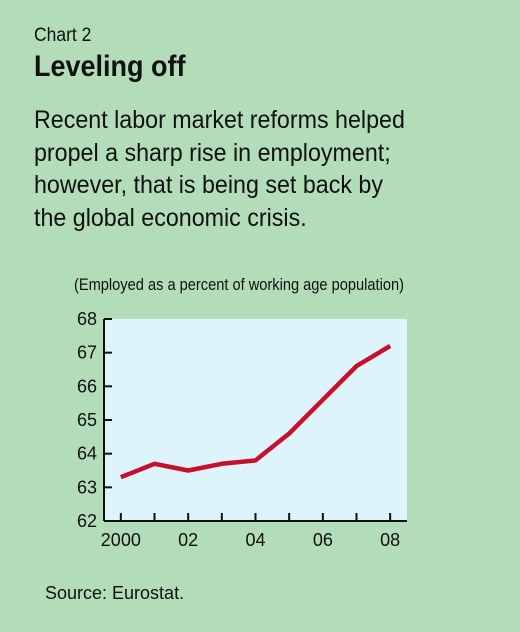 This screenshot has width=520, height=632. Describe the element at coordinates (121, 540) in the screenshot. I see `x-tick-label: 2000` at that location.